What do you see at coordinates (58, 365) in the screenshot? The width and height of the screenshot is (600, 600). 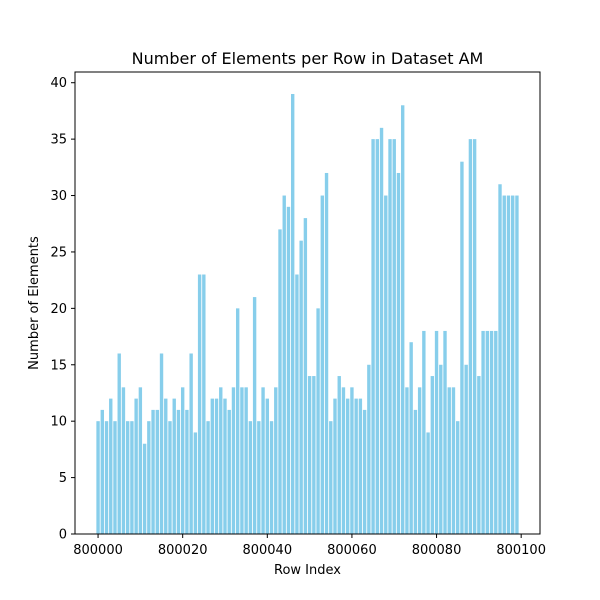 I see `y-tick-label: 15` at bounding box center [58, 365].